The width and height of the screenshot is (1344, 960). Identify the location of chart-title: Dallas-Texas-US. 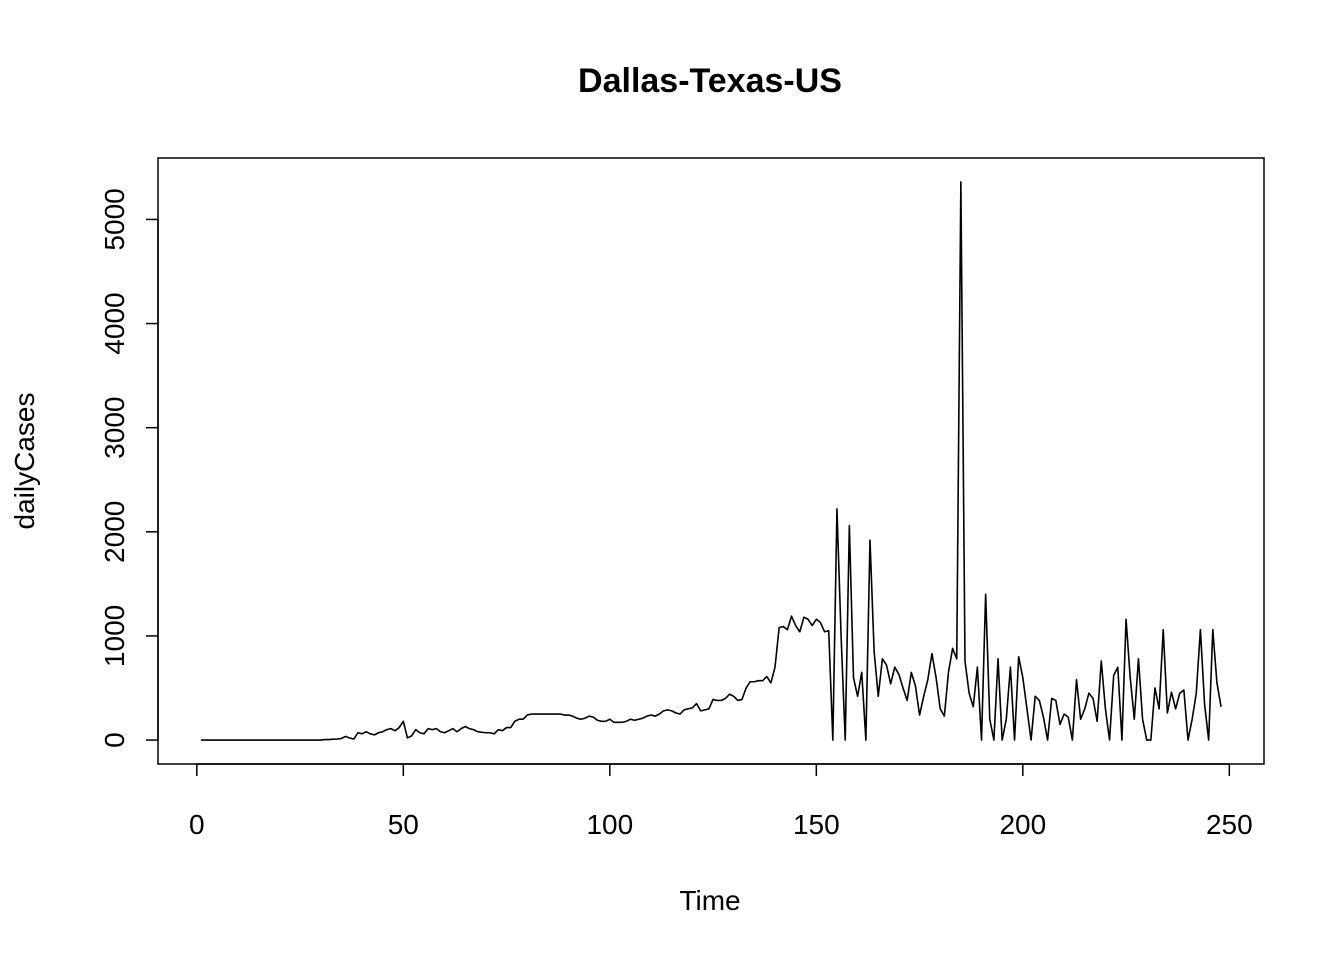
(710, 81).